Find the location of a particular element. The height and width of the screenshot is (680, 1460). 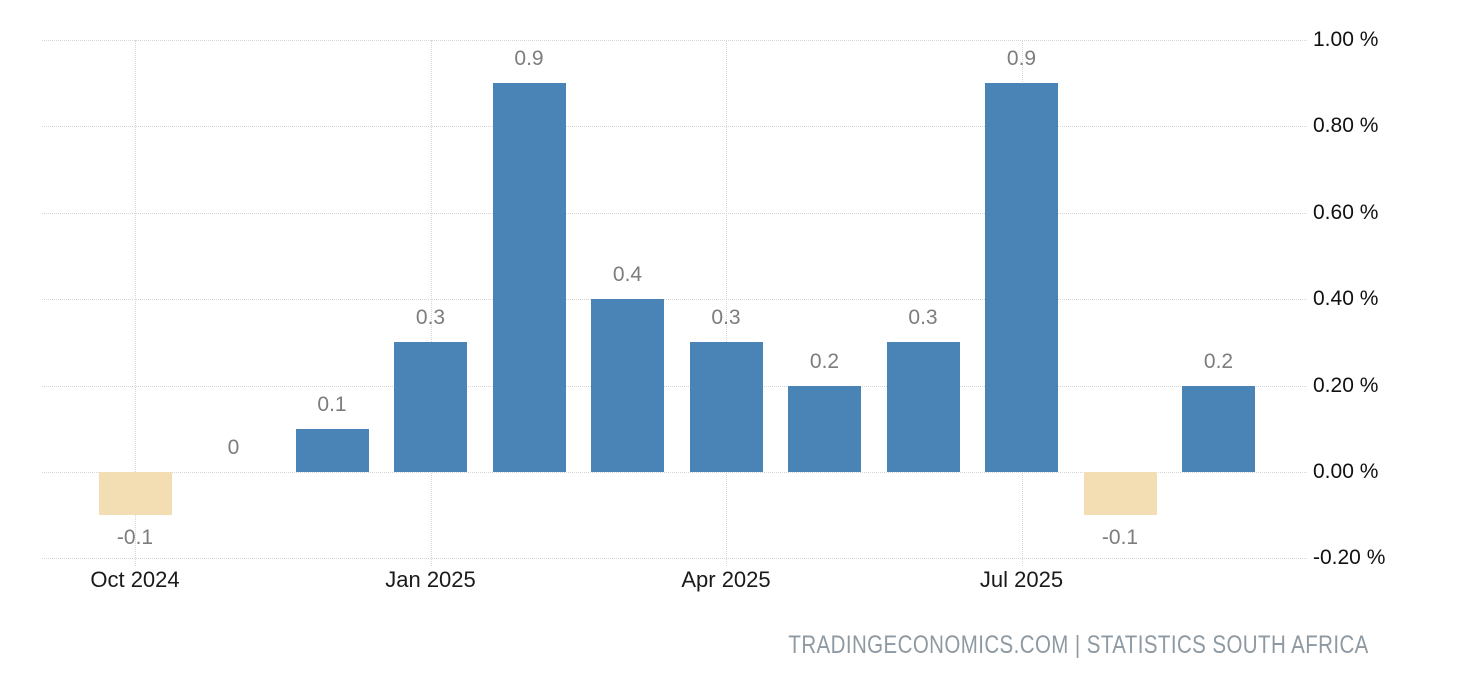

bar-value-label: 0 is located at coordinates (233, 447).